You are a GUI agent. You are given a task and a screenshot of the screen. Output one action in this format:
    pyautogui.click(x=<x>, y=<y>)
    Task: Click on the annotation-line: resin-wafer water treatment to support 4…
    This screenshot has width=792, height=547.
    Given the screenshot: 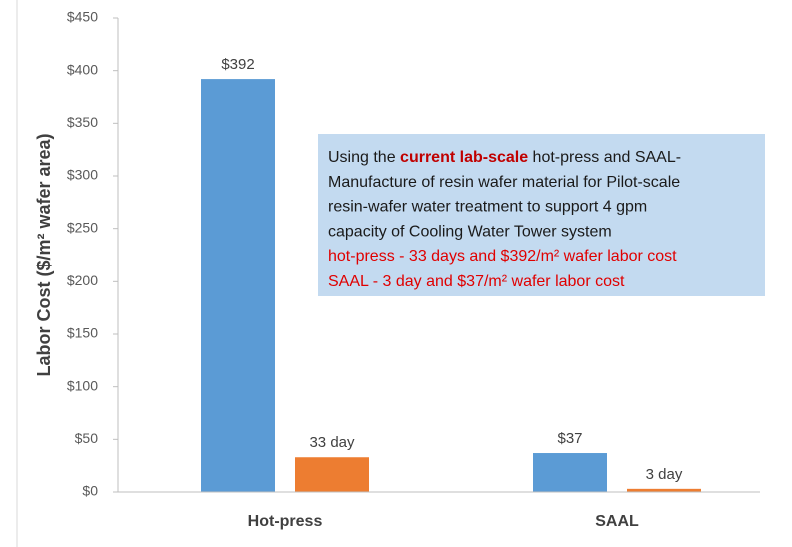 What is the action you would take?
    pyautogui.click(x=487, y=207)
    